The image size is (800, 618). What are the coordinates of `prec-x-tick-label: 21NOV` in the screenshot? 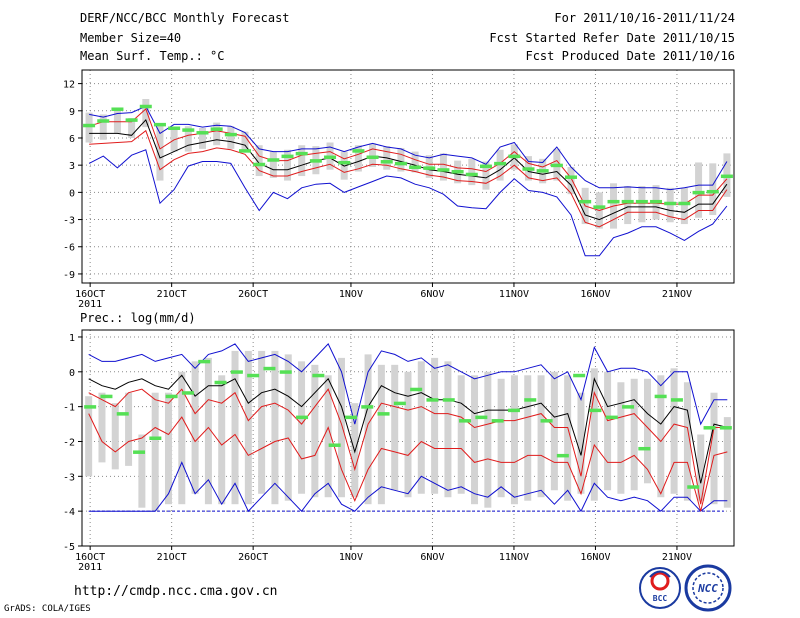 It's located at (677, 557).